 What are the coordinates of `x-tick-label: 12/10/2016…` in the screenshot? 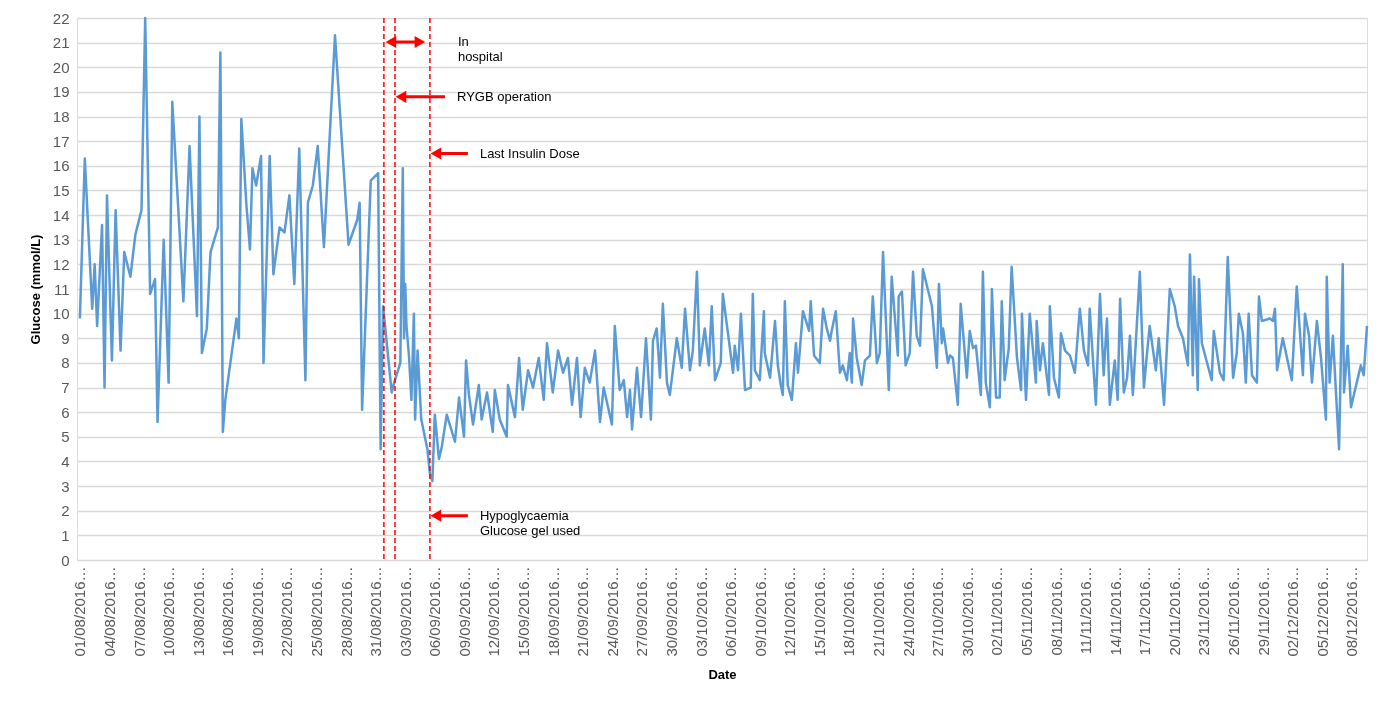 It's located at (790, 611).